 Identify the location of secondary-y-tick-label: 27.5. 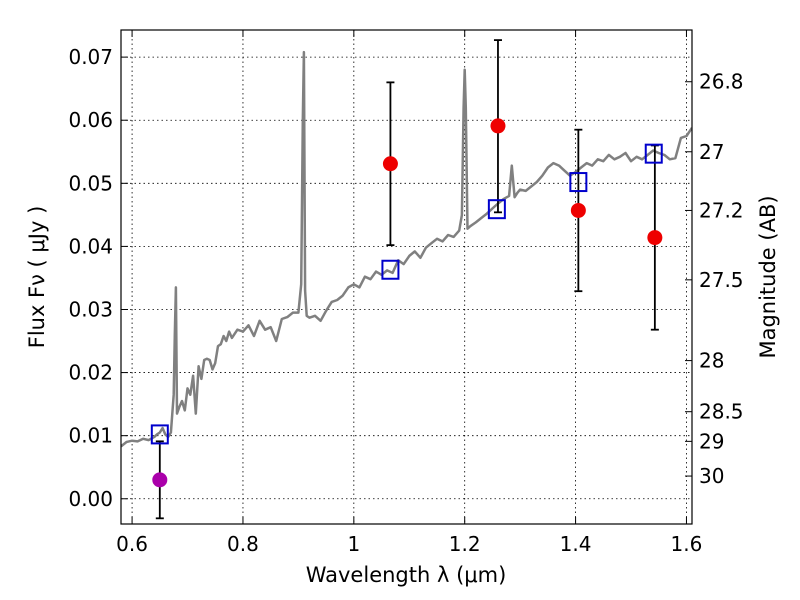
(721, 280).